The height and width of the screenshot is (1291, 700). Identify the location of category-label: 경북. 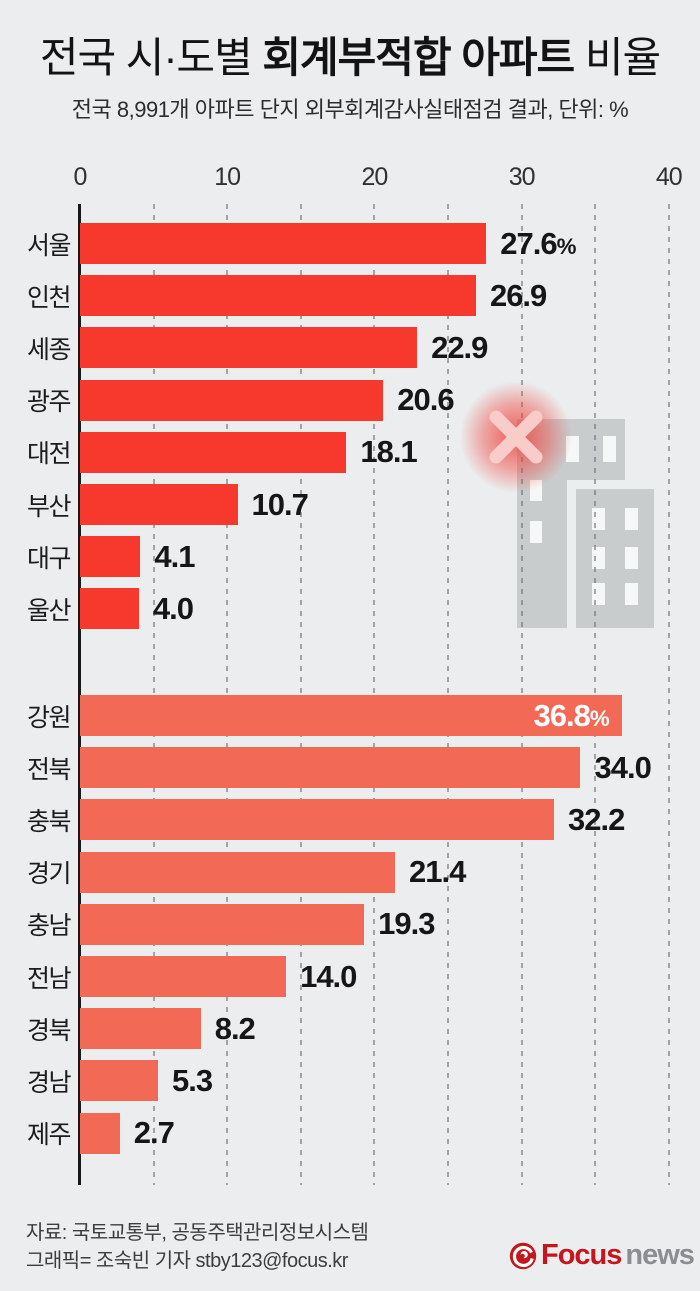
(49, 1030).